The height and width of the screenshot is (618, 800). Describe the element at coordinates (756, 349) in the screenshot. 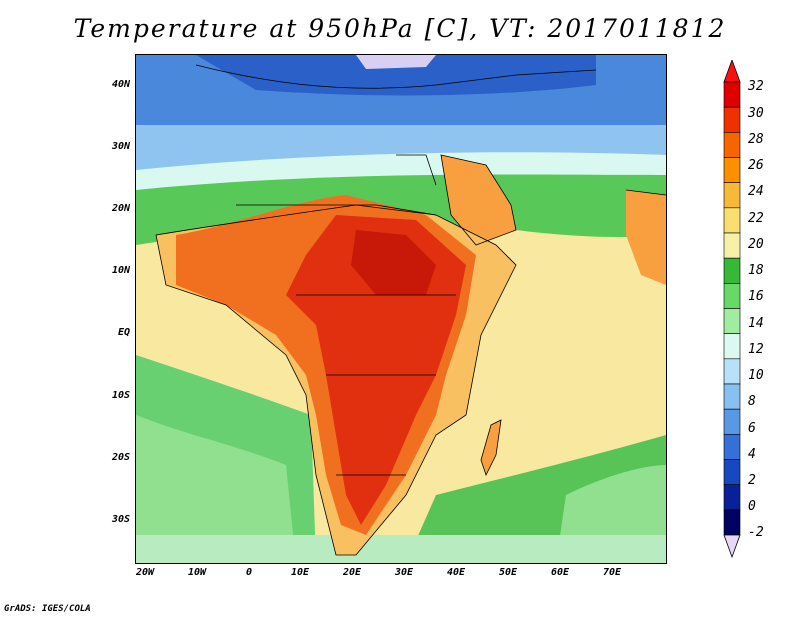

I see `colorbar-label-12: 12` at that location.